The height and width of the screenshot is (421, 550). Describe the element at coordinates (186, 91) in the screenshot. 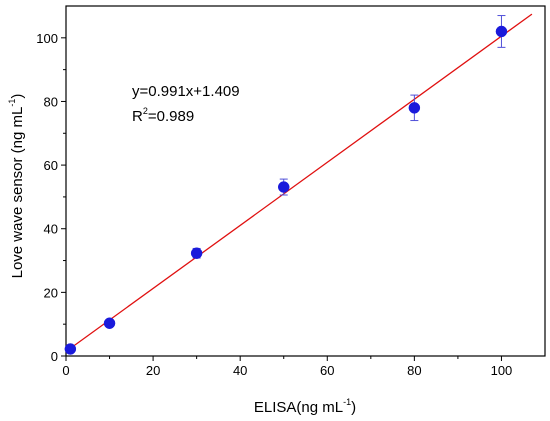

I see `fit-equation: y=0.991x+1.409` at that location.